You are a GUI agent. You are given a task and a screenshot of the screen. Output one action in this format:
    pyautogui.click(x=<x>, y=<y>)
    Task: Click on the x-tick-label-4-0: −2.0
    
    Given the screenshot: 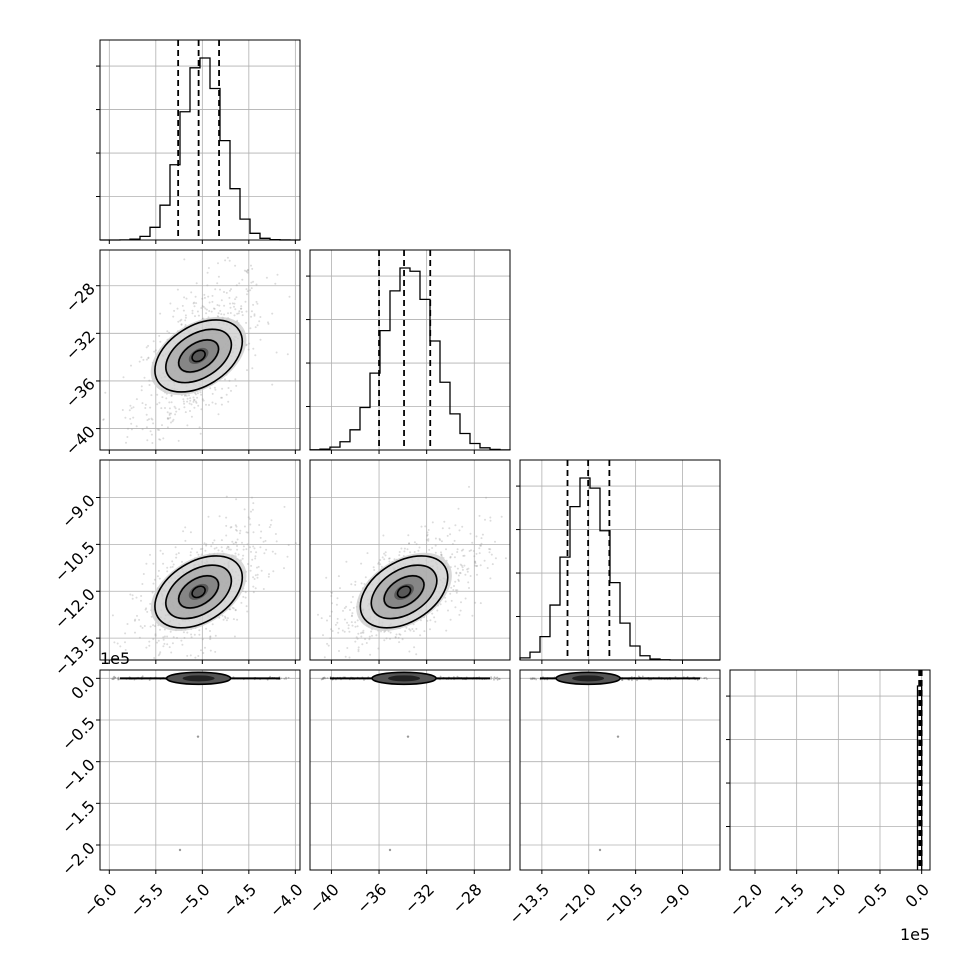 What is the action you would take?
    pyautogui.click(x=745, y=900)
    